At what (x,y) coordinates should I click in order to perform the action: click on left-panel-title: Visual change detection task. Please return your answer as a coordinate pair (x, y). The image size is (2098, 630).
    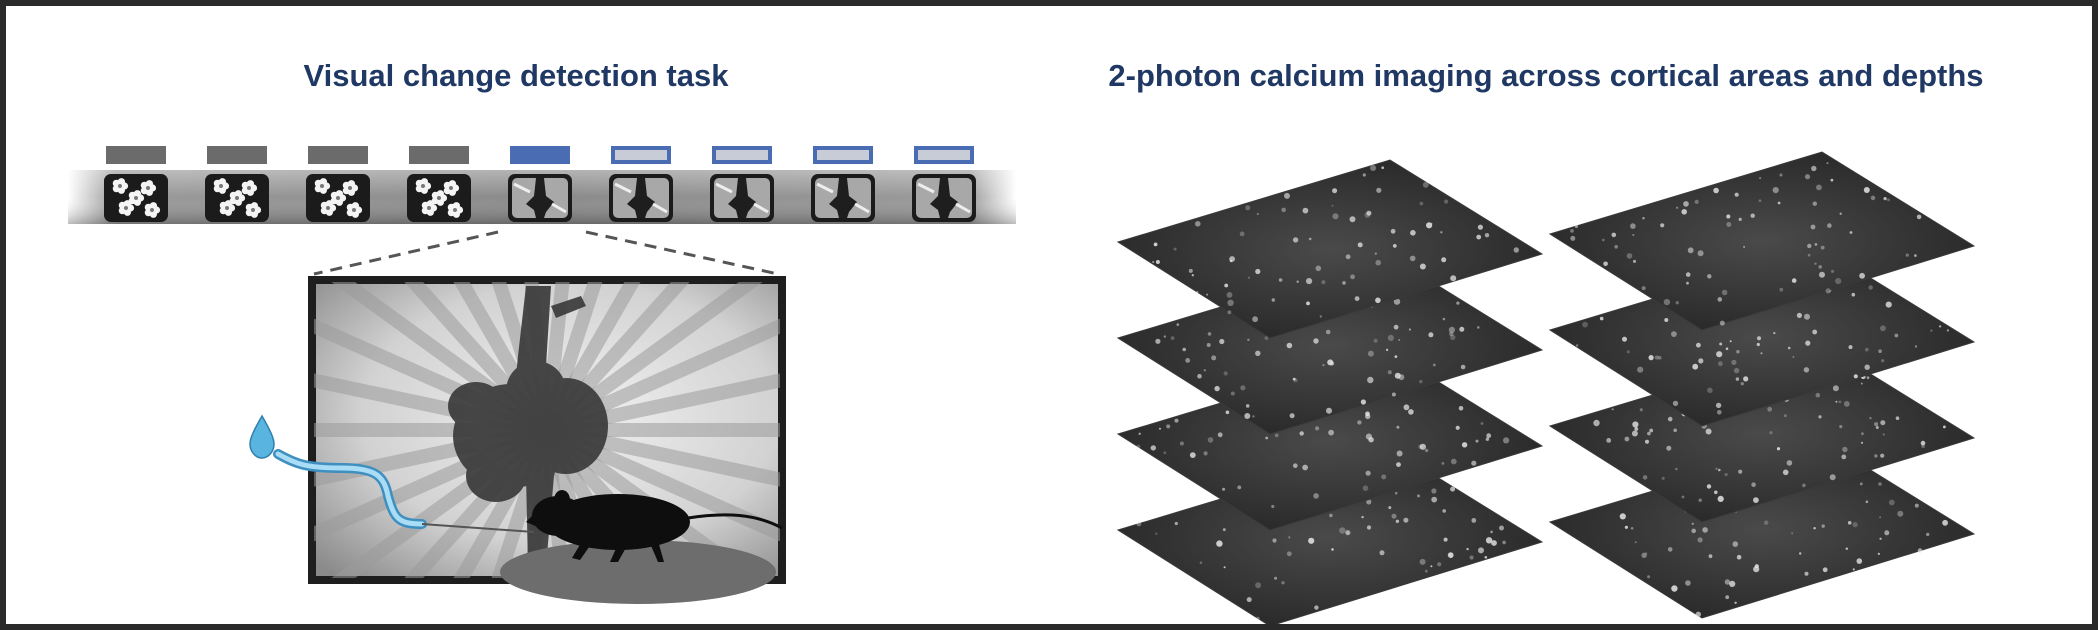
    Looking at the image, I should click on (516, 75).